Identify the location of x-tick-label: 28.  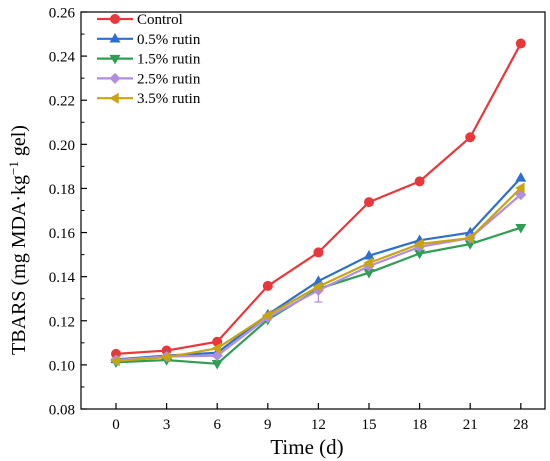
(520, 425).